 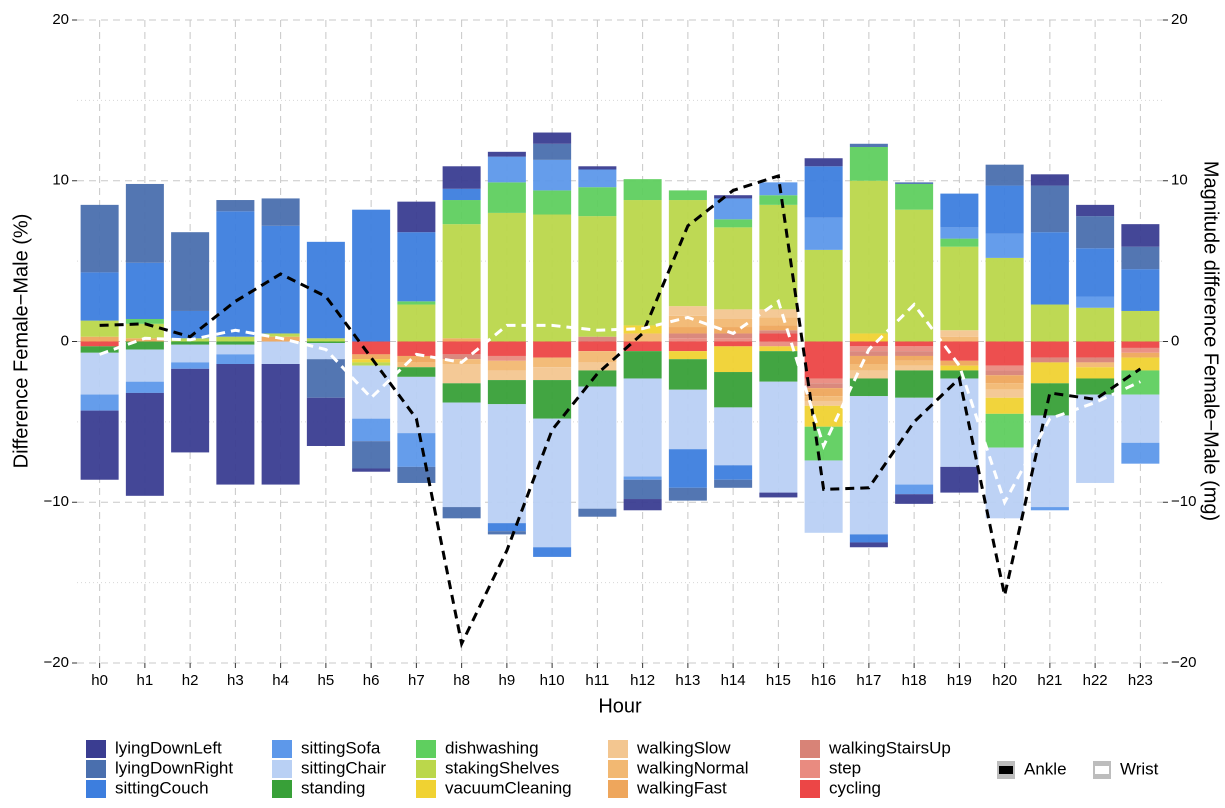 What do you see at coordinates (168, 747) in the screenshot?
I see `legend-label: lyingDownLeft` at bounding box center [168, 747].